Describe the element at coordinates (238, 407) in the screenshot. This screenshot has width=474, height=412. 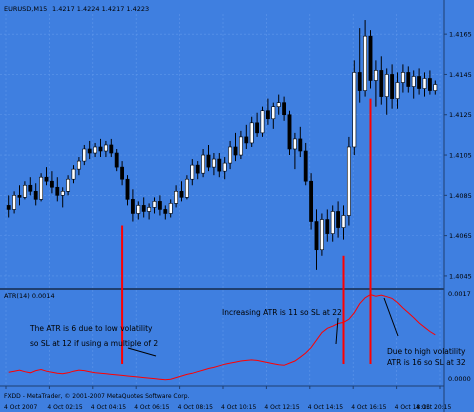
I see `time-tick-label: 4 Oct 10:15` at that location.